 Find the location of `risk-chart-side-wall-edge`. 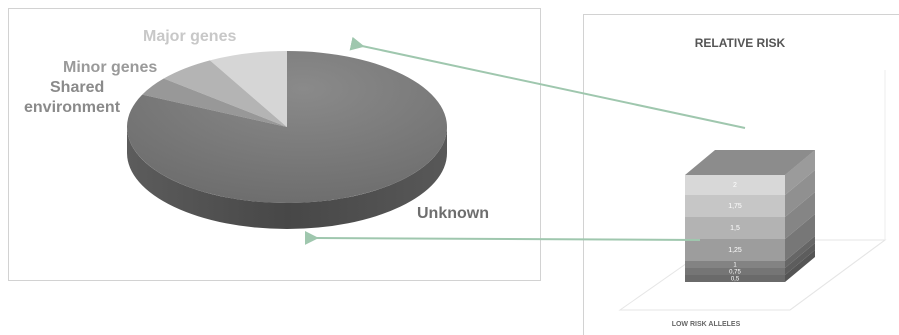

risk-chart-side-wall-edge is located at coordinates (837, 275).